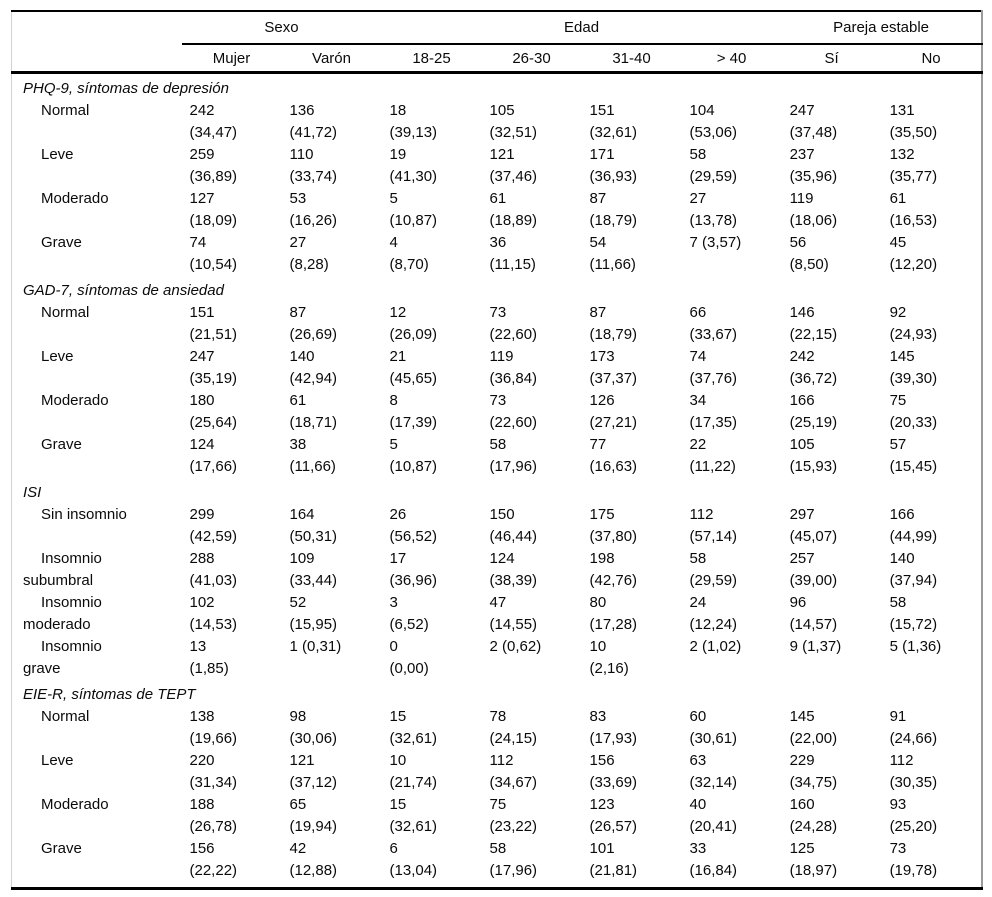  What do you see at coordinates (413, 121) in the screenshot?
I see `data-cell: 18 (39,13)` at bounding box center [413, 121].